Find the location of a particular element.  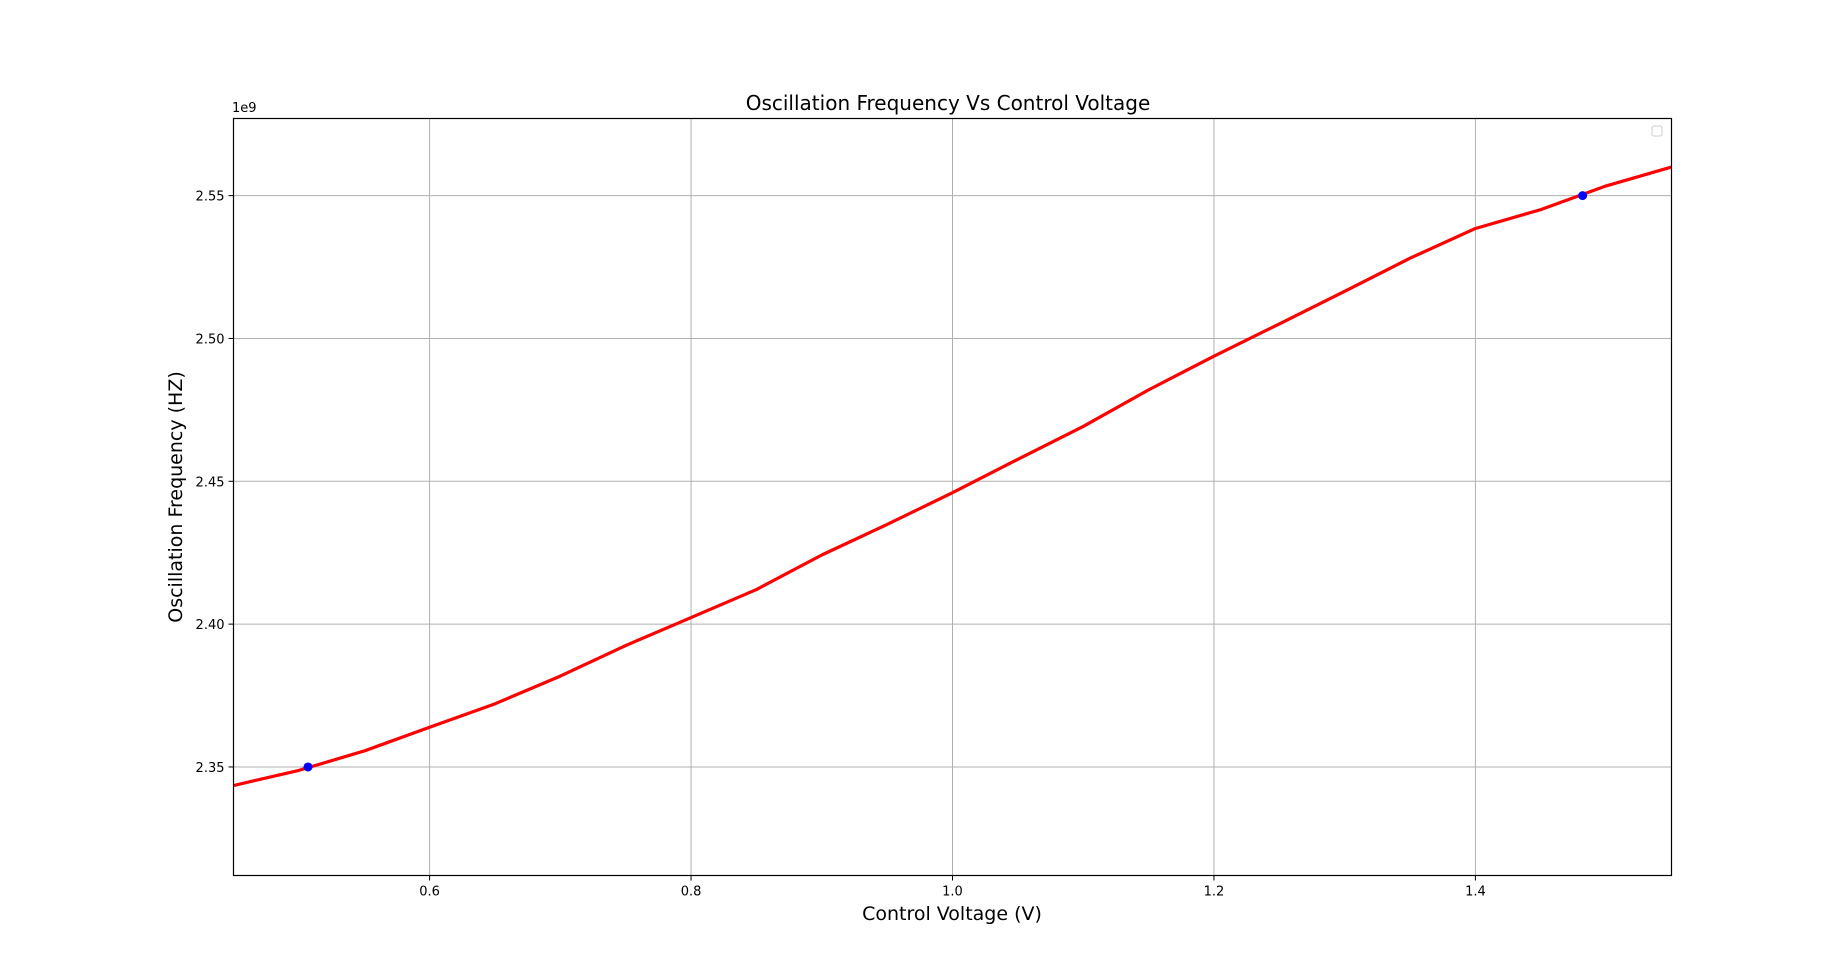

y-tick-label: 2.40 is located at coordinates (210, 625).